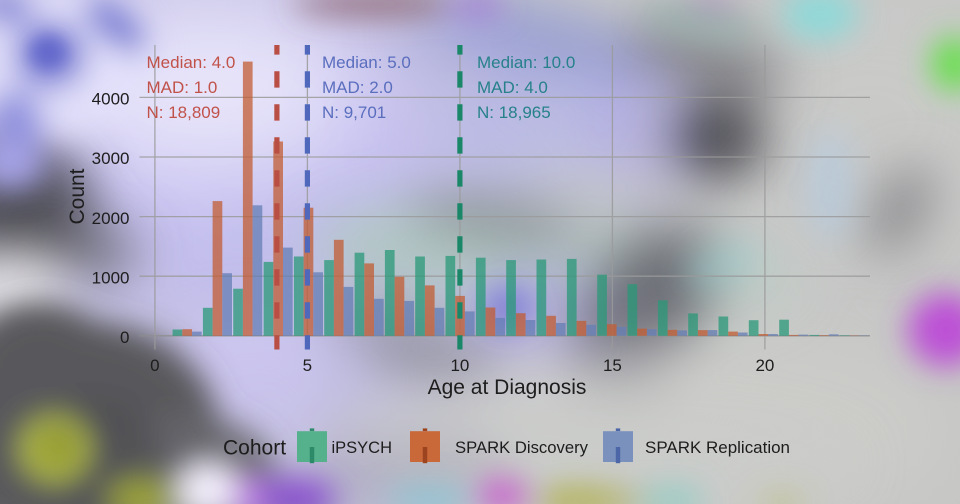  Describe the element at coordinates (191, 62) in the screenshot. I see `svg-text: Median: 4.0` at that location.